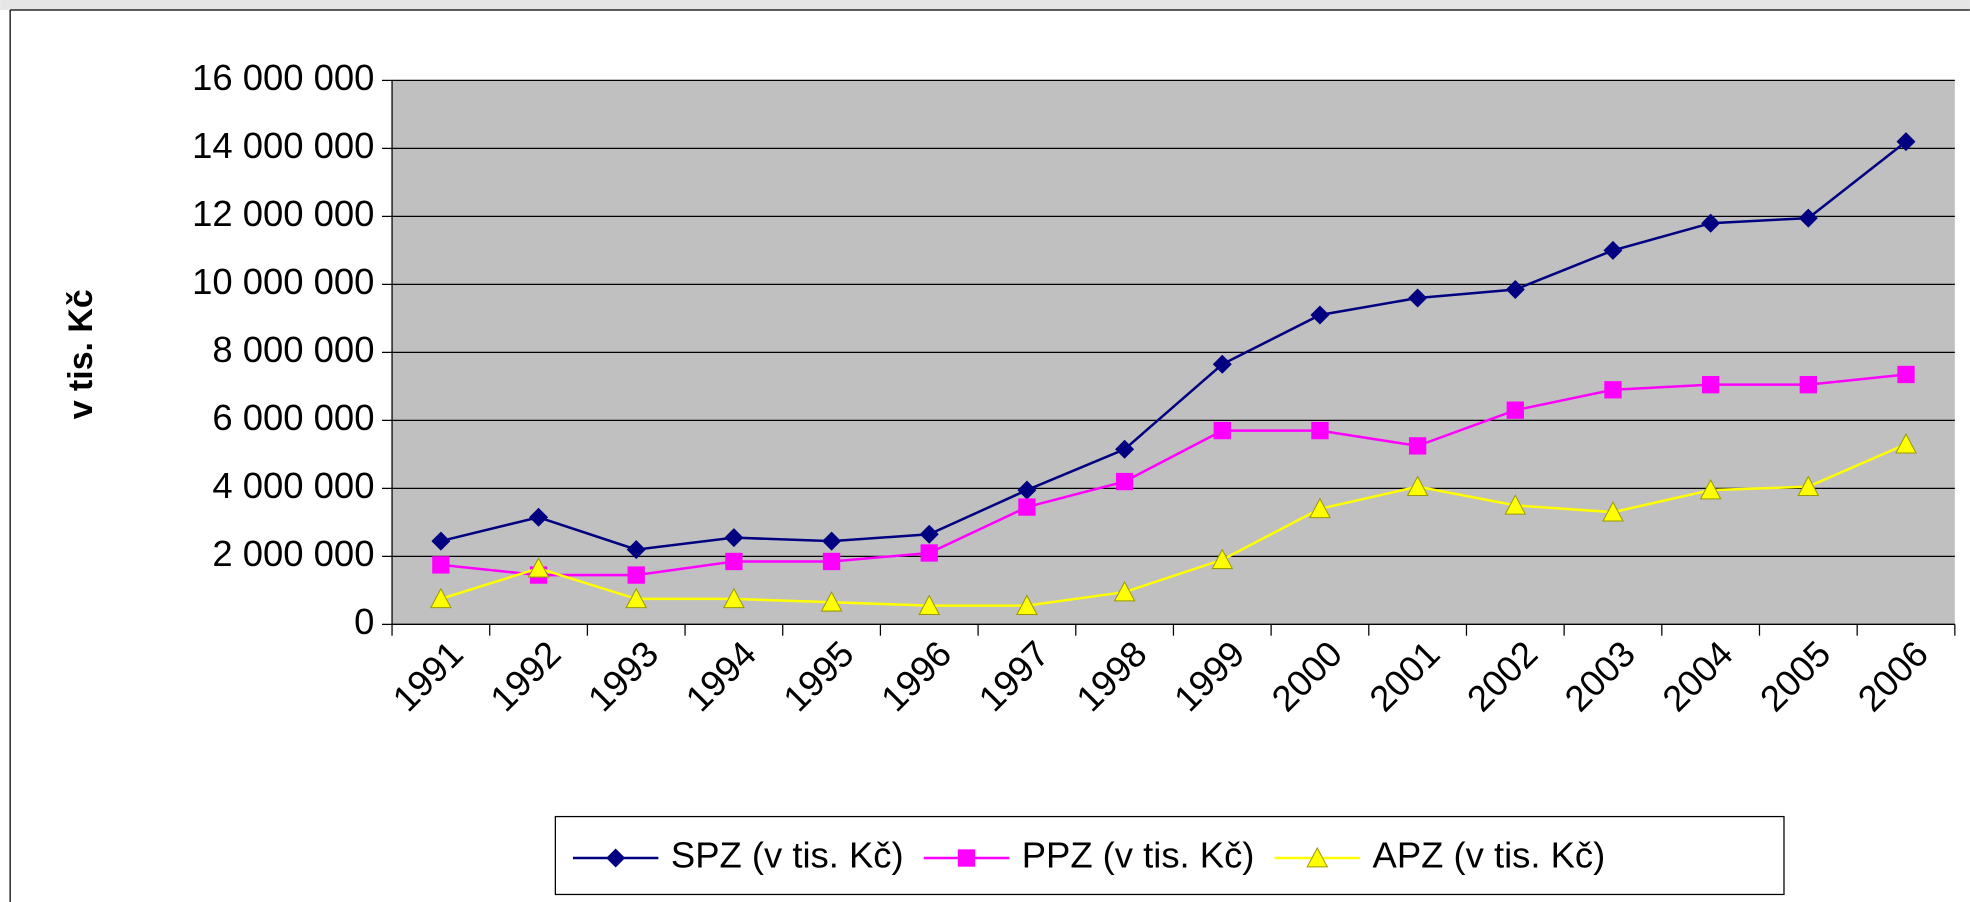 The width and height of the screenshot is (1970, 902). Describe the element at coordinates (293, 349) in the screenshot. I see `y-tick-label: 8 000 000` at that location.